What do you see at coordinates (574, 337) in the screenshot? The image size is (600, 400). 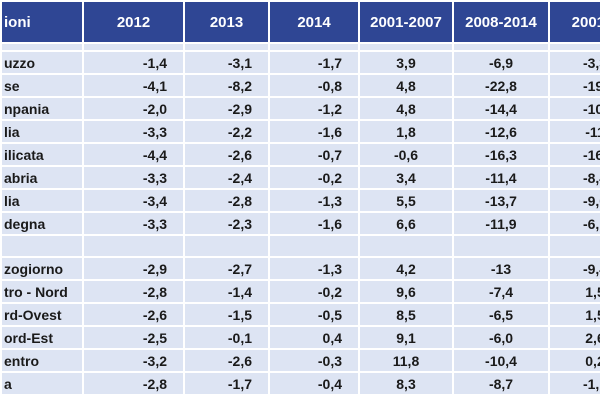 I see `value-cell: 2,6` at bounding box center [574, 337].